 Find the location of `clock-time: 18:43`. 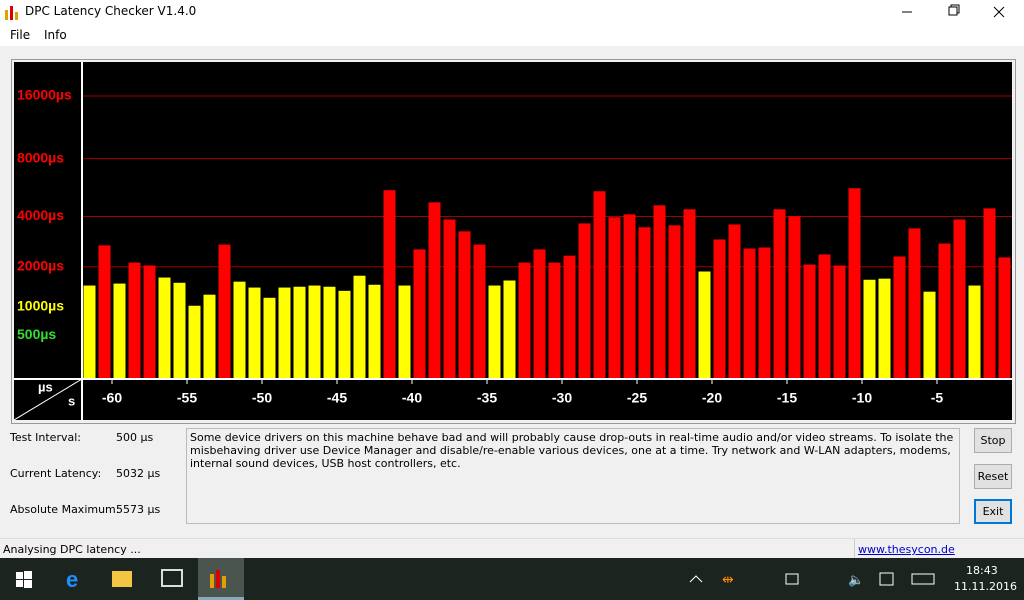

clock-time: 18:43 is located at coordinates (982, 570).